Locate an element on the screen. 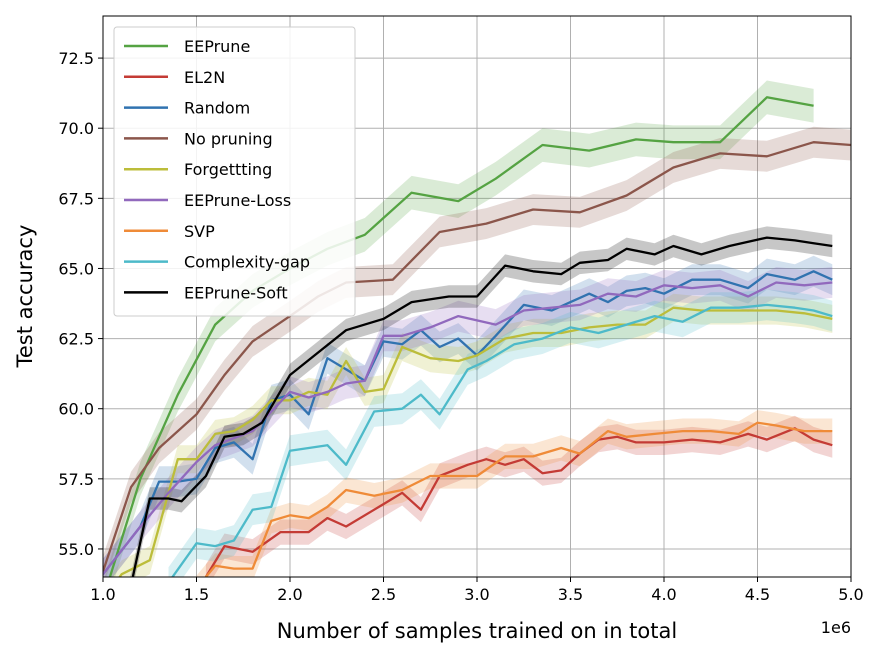 Image resolution: width=870 pixels, height=652 pixels. x-tick-label: 1.5 is located at coordinates (196, 594).